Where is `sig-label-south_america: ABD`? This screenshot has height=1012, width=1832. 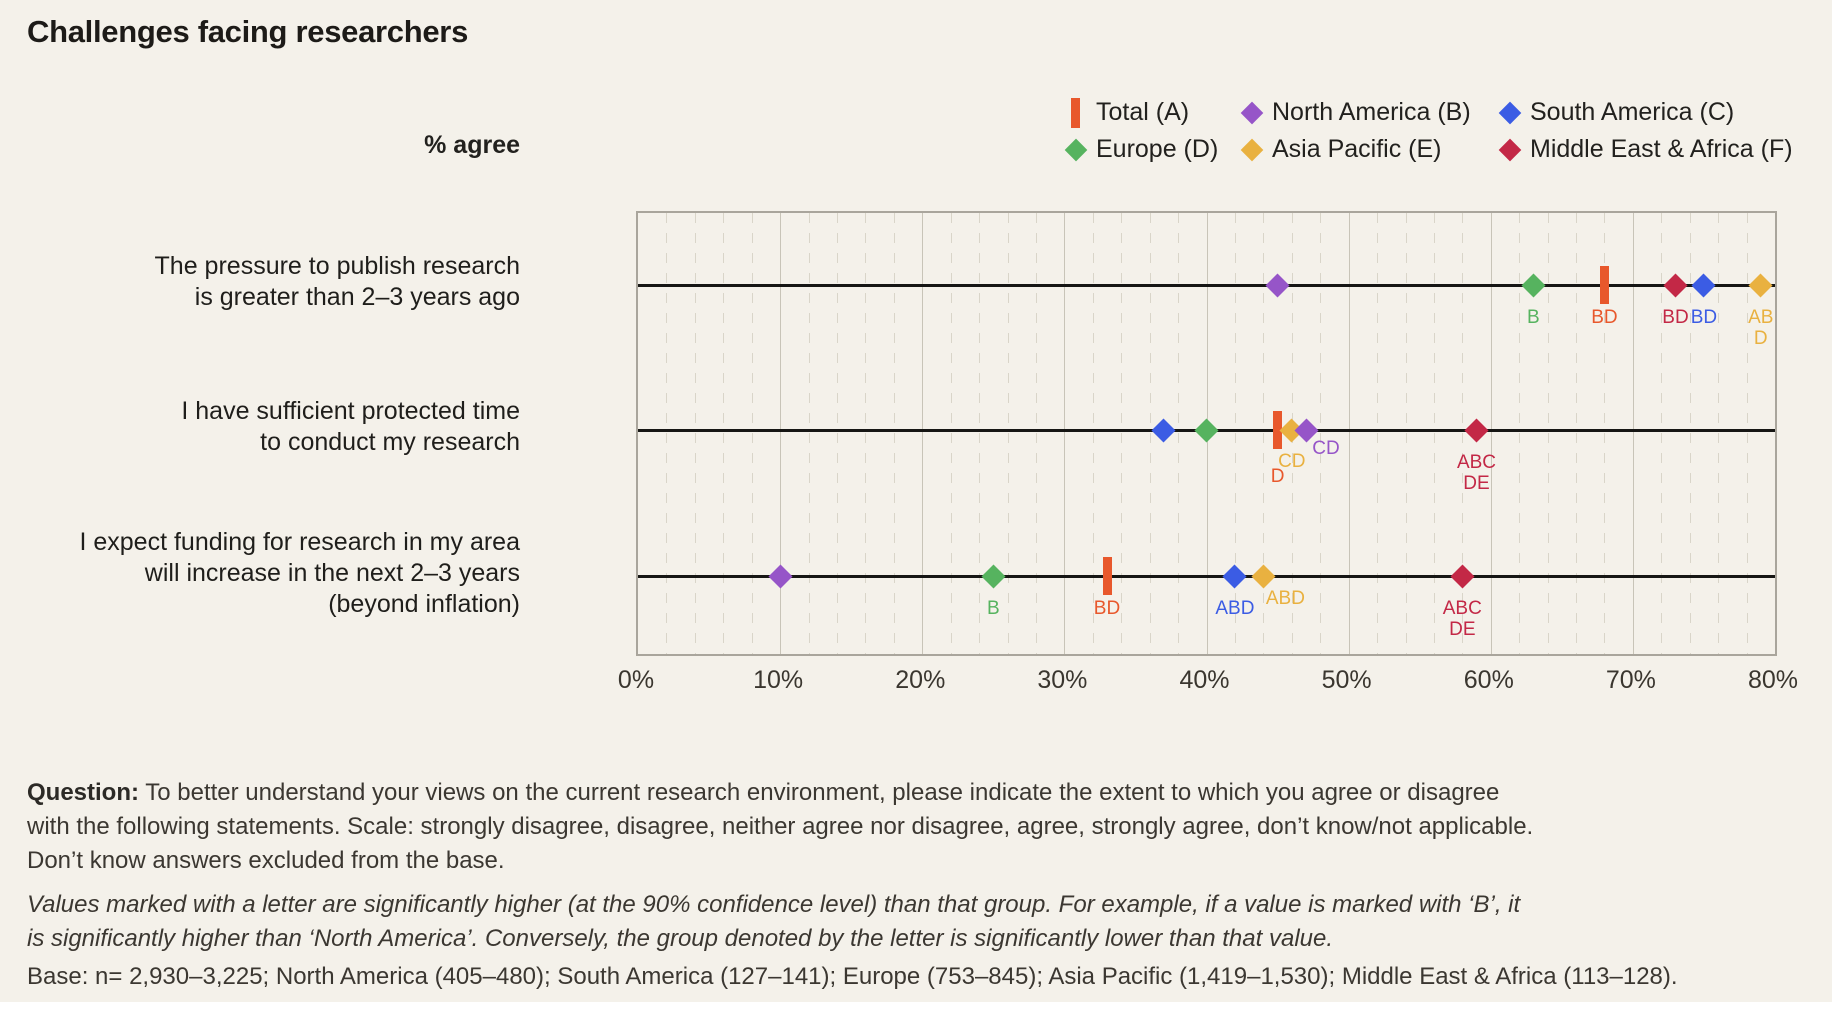
sig-label-south_america: ABD is located at coordinates (1235, 608).